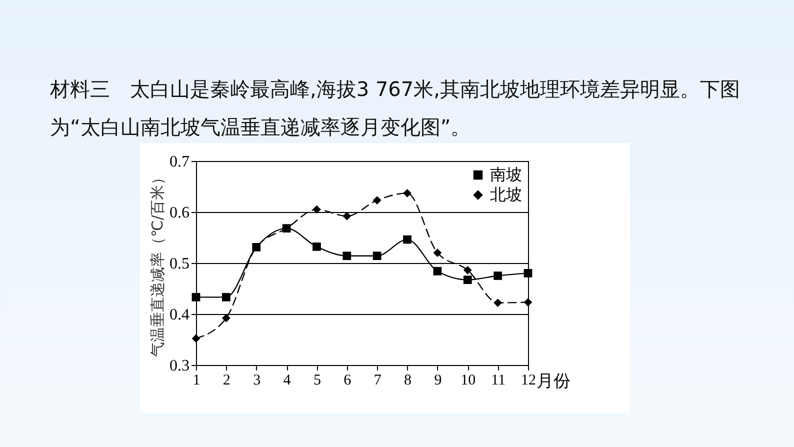 The width and height of the screenshot is (794, 447). I want to click on x-tick-label: 5, so click(317, 380).